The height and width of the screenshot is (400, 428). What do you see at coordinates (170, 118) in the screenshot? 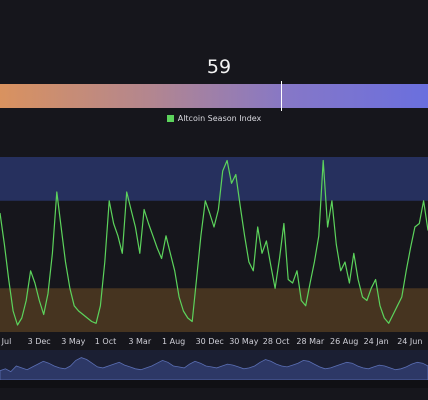
I see `legend-swatch` at bounding box center [170, 118].